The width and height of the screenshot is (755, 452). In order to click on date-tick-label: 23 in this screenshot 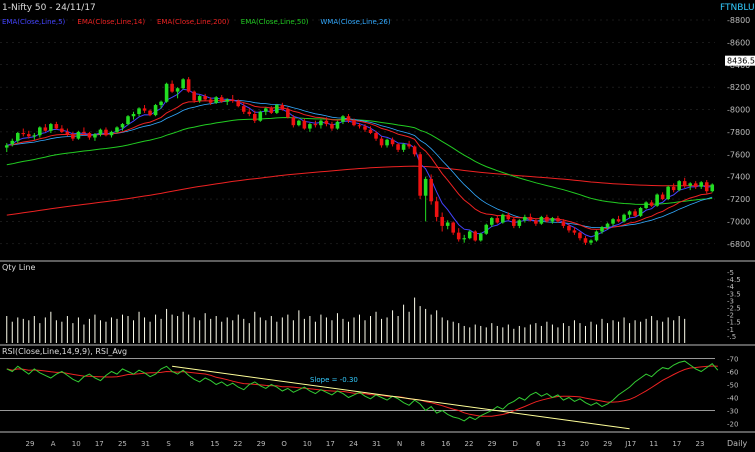, I will do `click(700, 444)`.